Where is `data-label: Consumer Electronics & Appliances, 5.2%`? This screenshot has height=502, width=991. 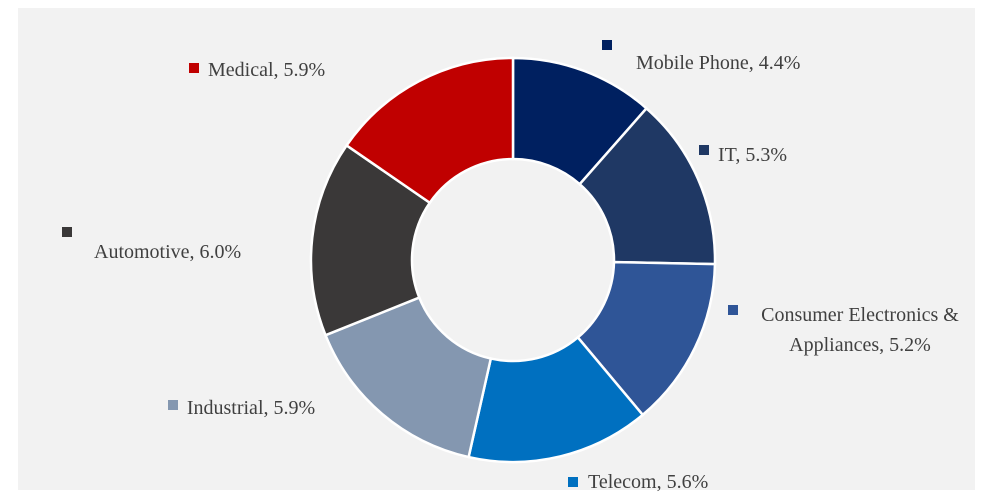 data-label: Consumer Electronics & Appliances, 5.2% is located at coordinates (860, 330).